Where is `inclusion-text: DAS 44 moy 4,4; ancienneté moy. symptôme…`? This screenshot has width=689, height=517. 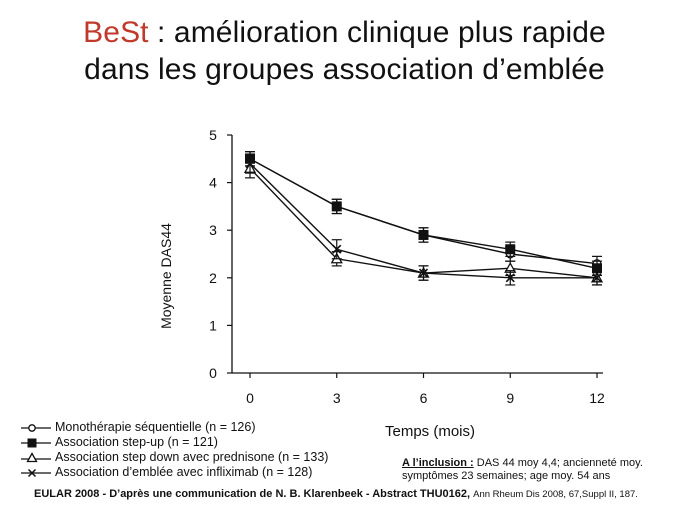 inclusion-text: DAS 44 moy 4,4; ancienneté moy. symptôme… is located at coordinates (522, 469).